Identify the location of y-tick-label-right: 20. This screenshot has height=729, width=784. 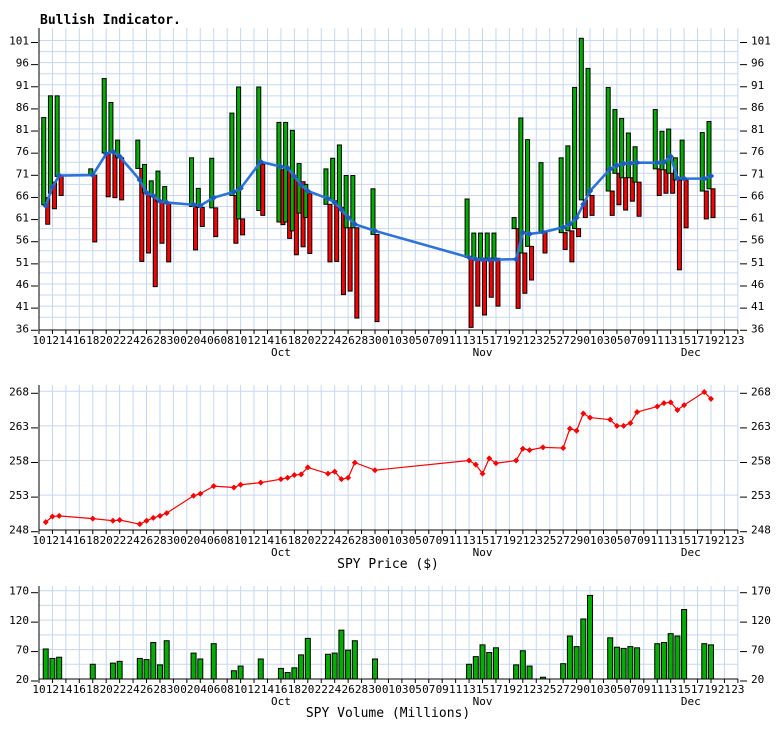
(757, 679).